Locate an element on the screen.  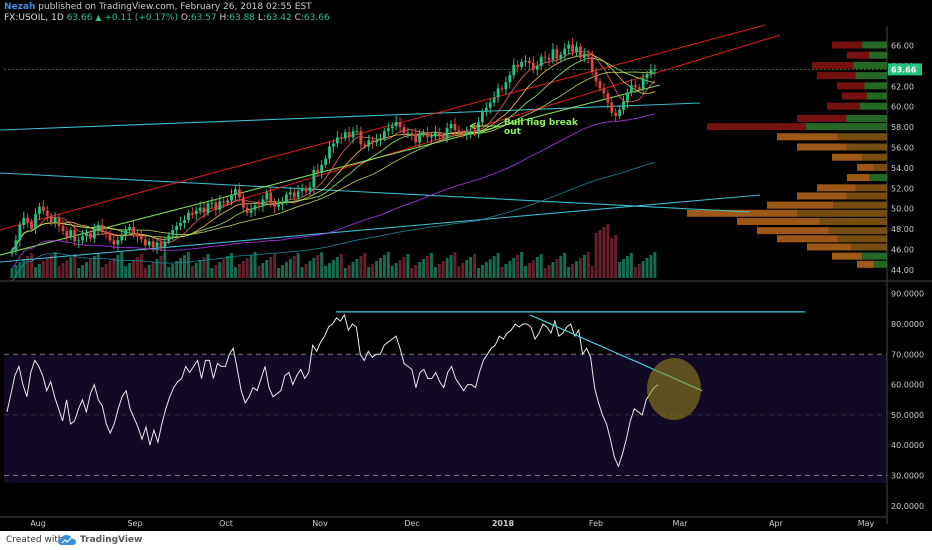
high-value: 63.88 is located at coordinates (242, 18).